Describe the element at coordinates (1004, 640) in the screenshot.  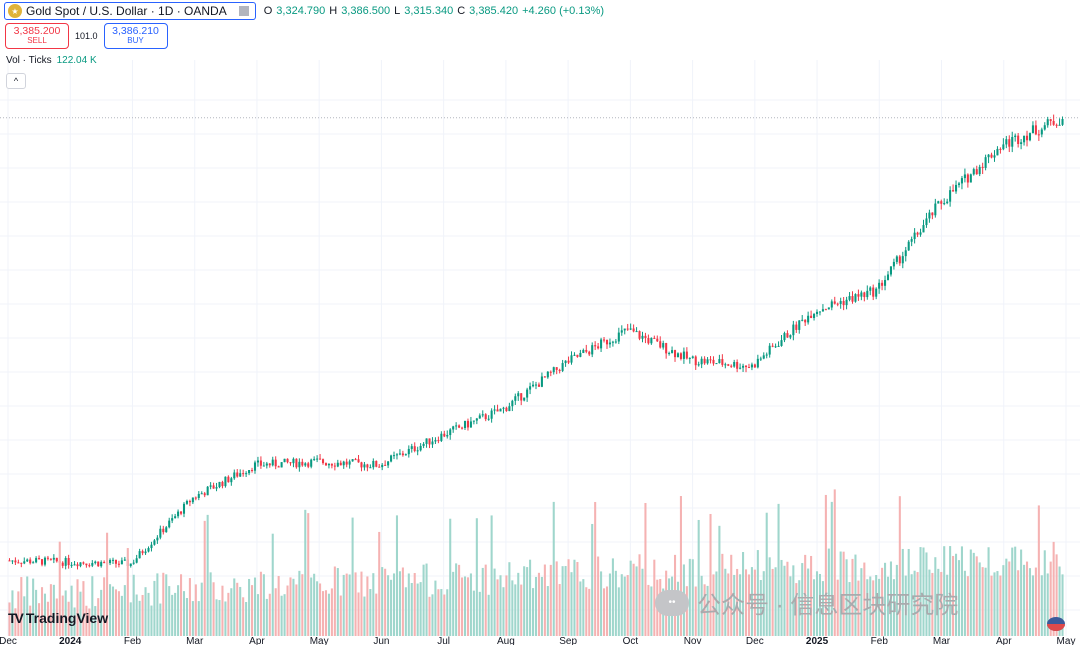
I see `x-tick-label: Apr` at that location.